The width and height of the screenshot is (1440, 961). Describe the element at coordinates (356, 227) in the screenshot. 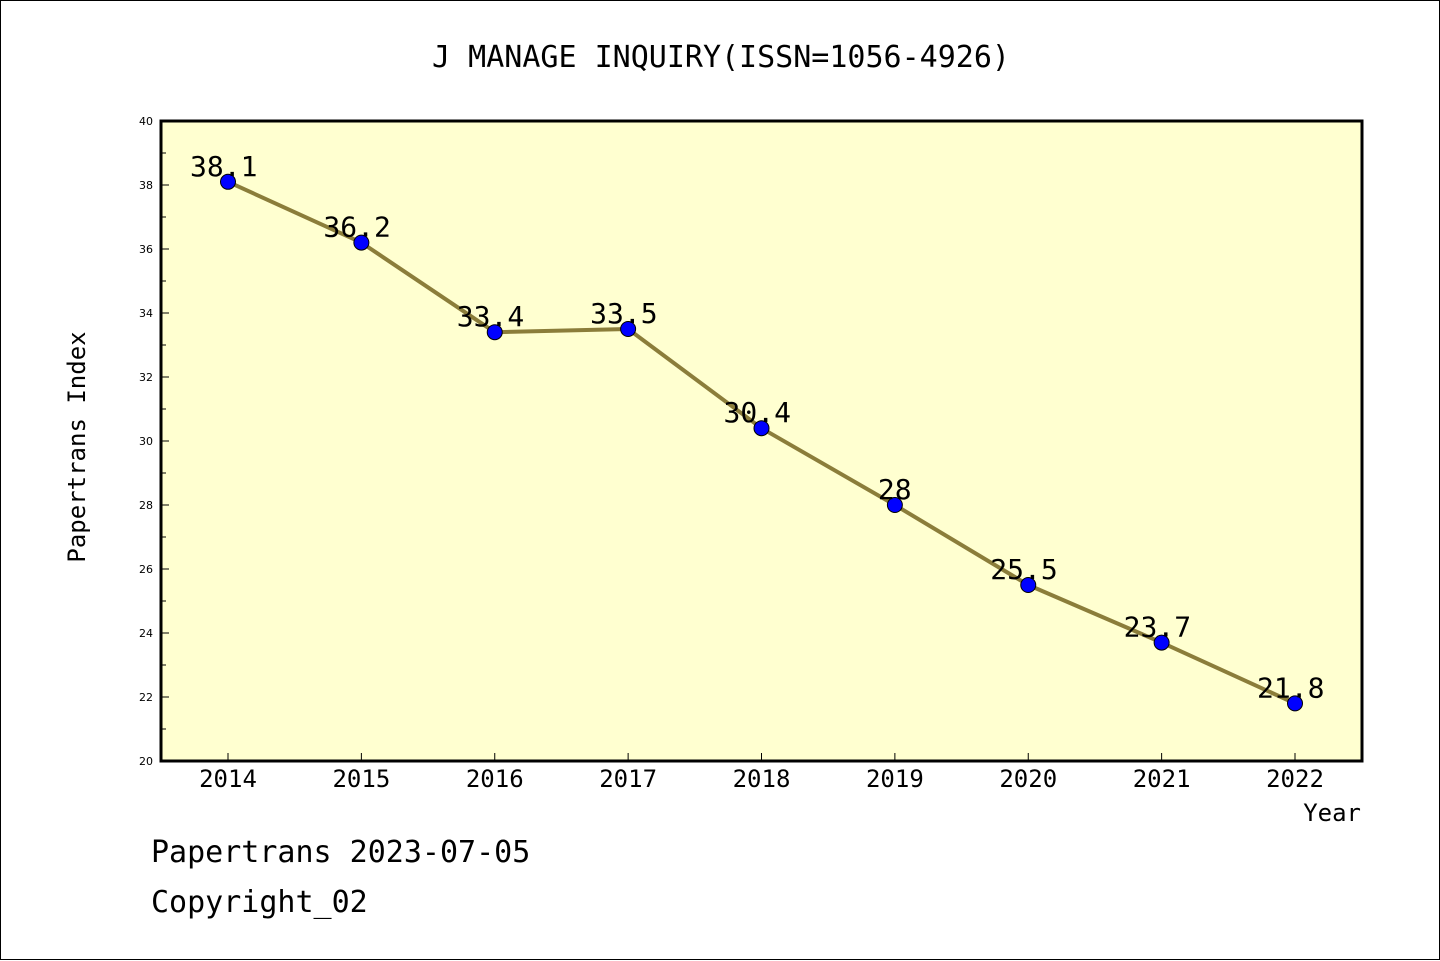

I see `data-label: 36.2` at that location.